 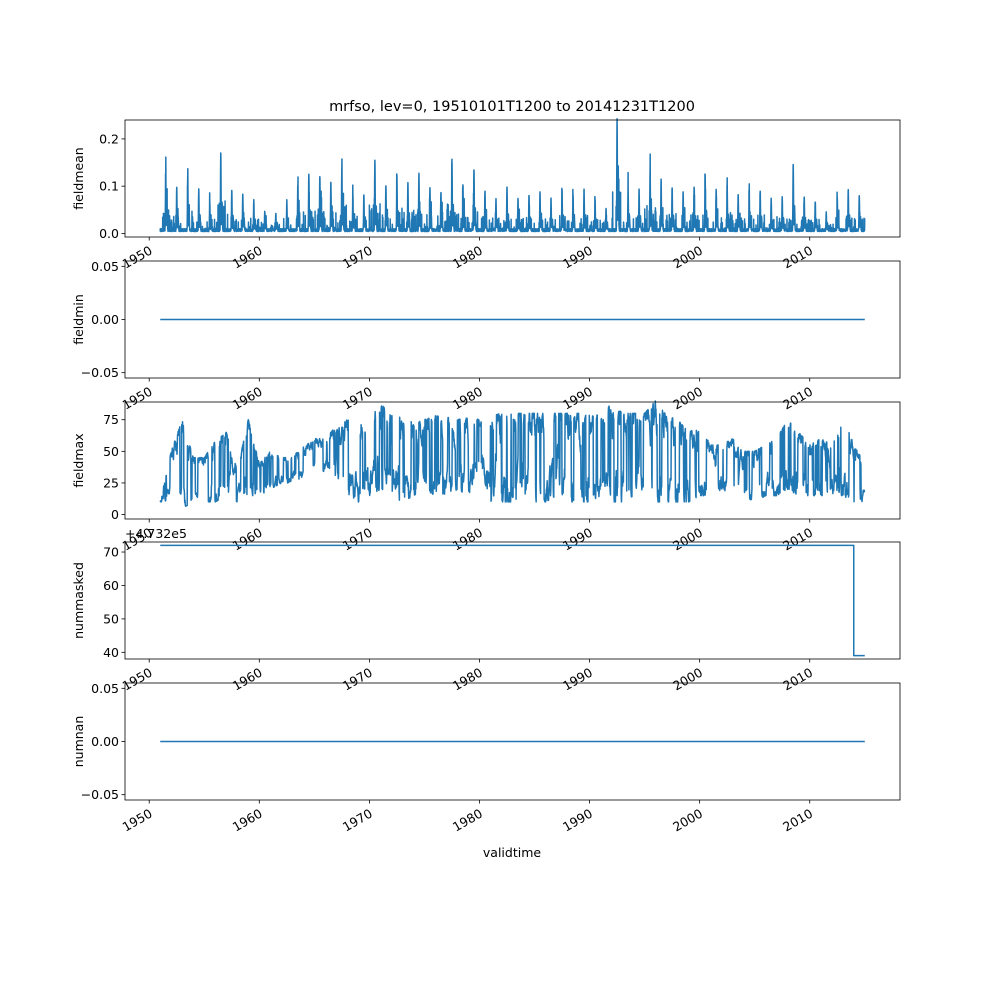 I want to click on y-tick-label: 25, so click(x=111, y=482).